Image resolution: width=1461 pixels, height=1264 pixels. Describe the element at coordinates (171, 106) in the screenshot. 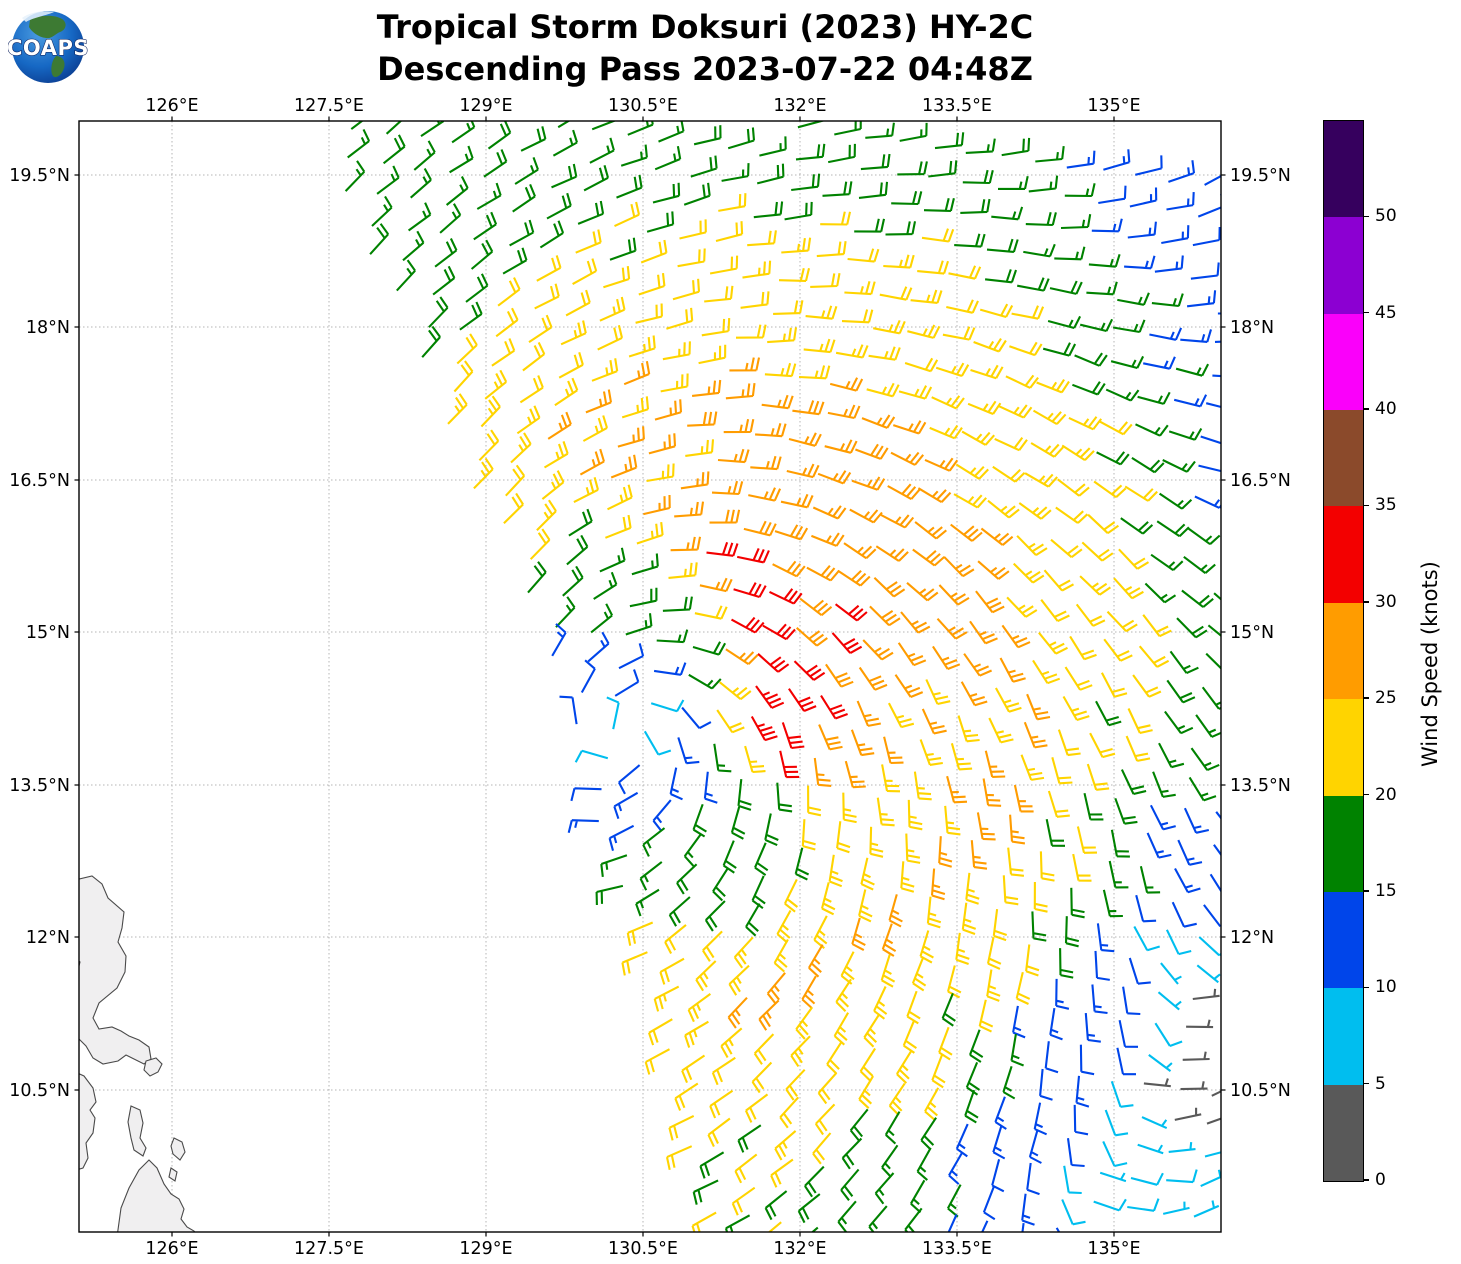

I see `axis-tick-label: 126°E` at that location.